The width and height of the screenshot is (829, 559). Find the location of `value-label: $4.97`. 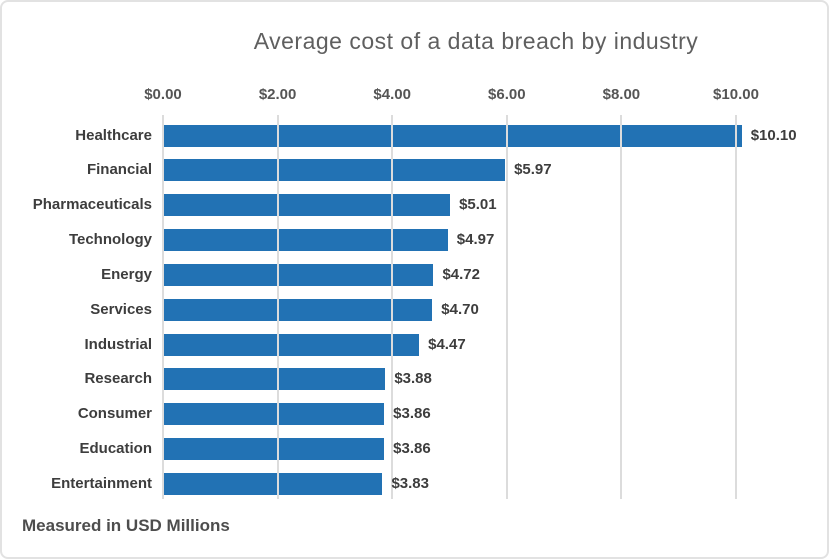

value-label: $4.97 is located at coordinates (475, 240).